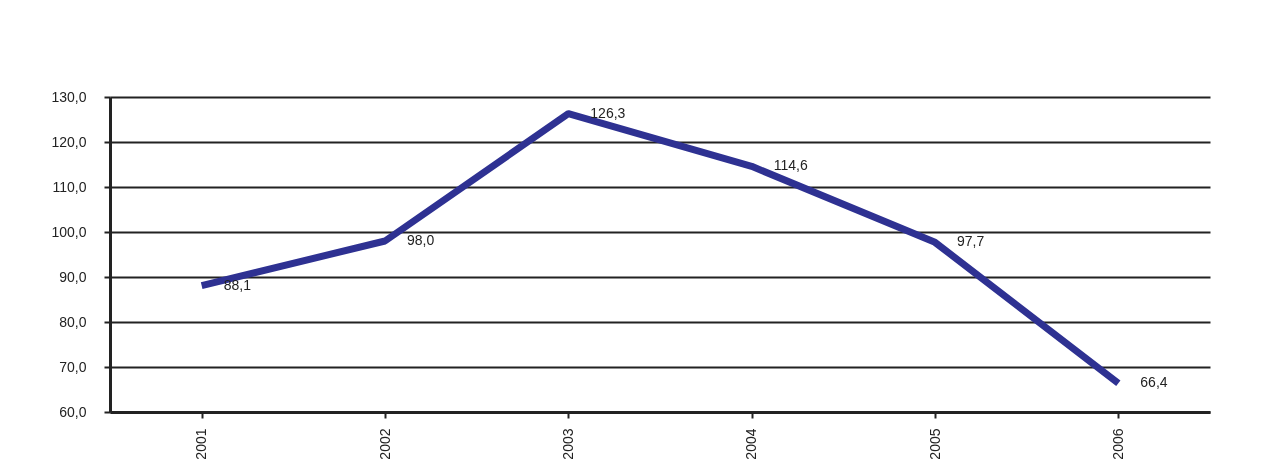 This screenshot has height=464, width=1284. What do you see at coordinates (971, 241) in the screenshot?
I see `text: 97,7` at bounding box center [971, 241].